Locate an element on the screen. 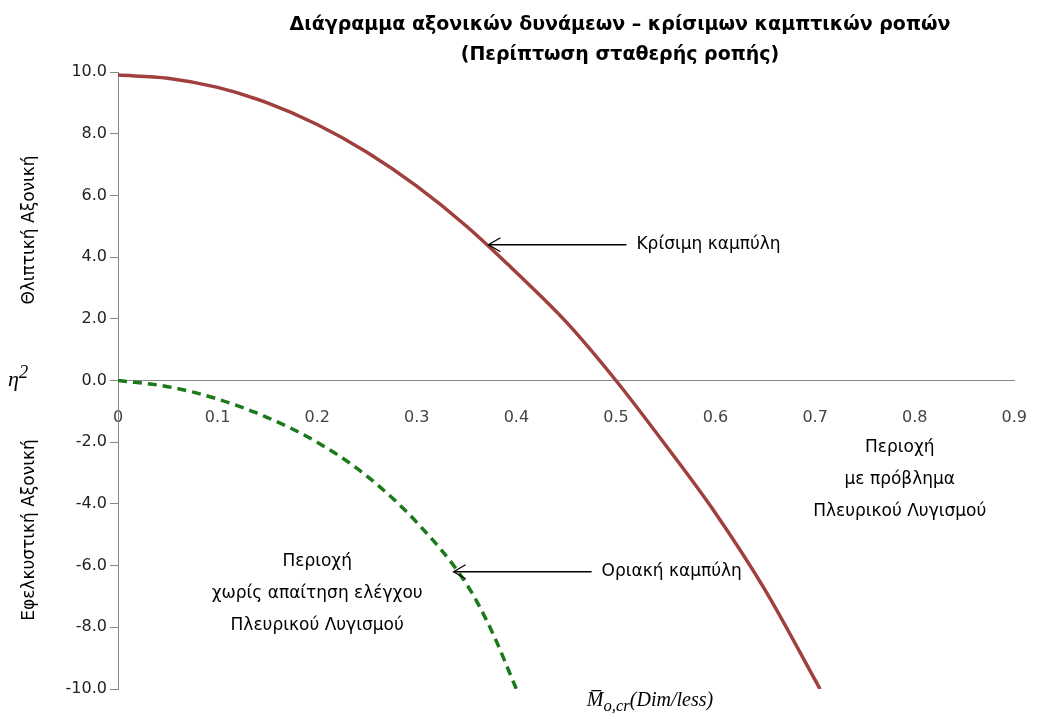 The width and height of the screenshot is (1047, 719). text: Θλιπτική Αξονική is located at coordinates (28, 230).